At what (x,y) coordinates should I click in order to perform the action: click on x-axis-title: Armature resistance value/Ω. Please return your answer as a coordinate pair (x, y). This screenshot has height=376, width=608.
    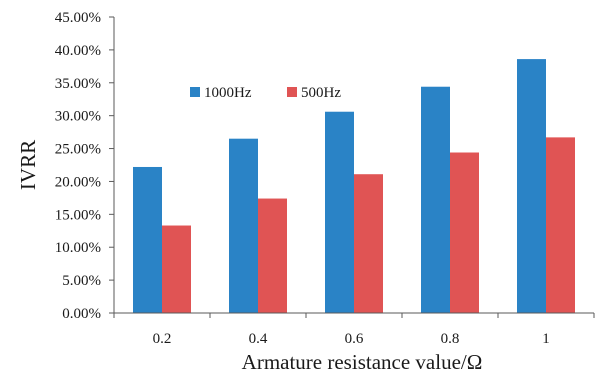
    Looking at the image, I should click on (362, 362).